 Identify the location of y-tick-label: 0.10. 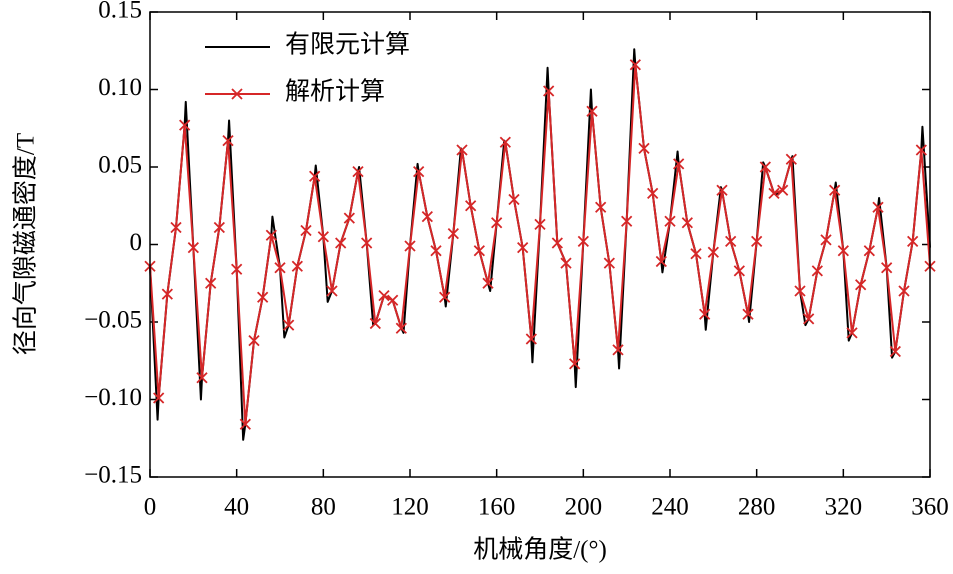
(120, 87).